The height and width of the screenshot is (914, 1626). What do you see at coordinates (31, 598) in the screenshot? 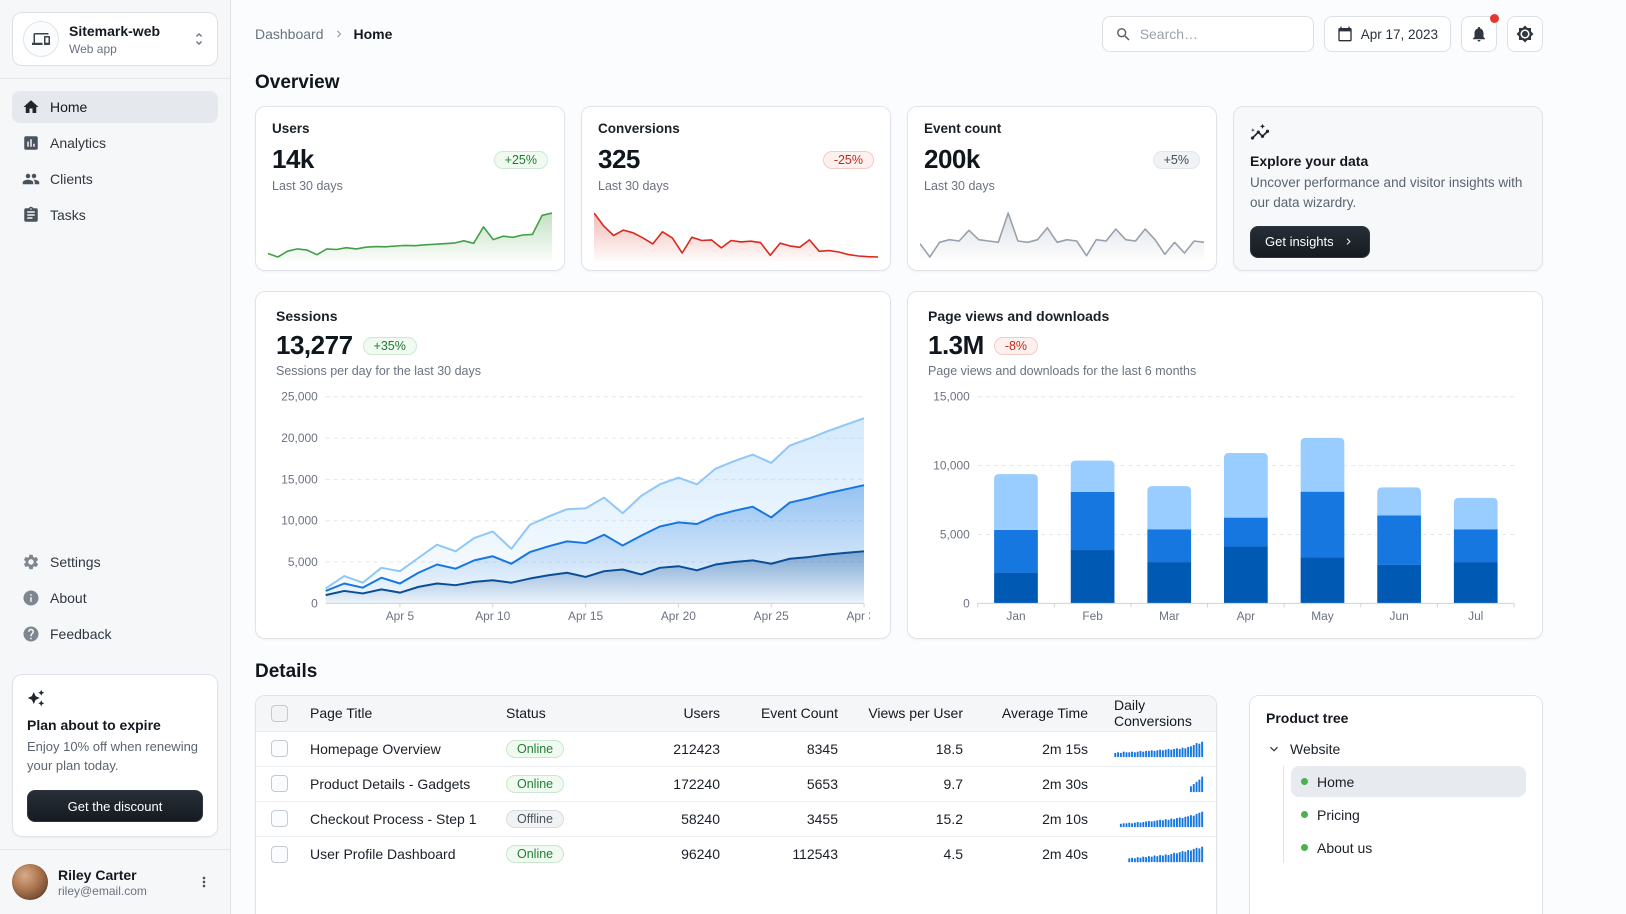
I see `info-icon` at bounding box center [31, 598].